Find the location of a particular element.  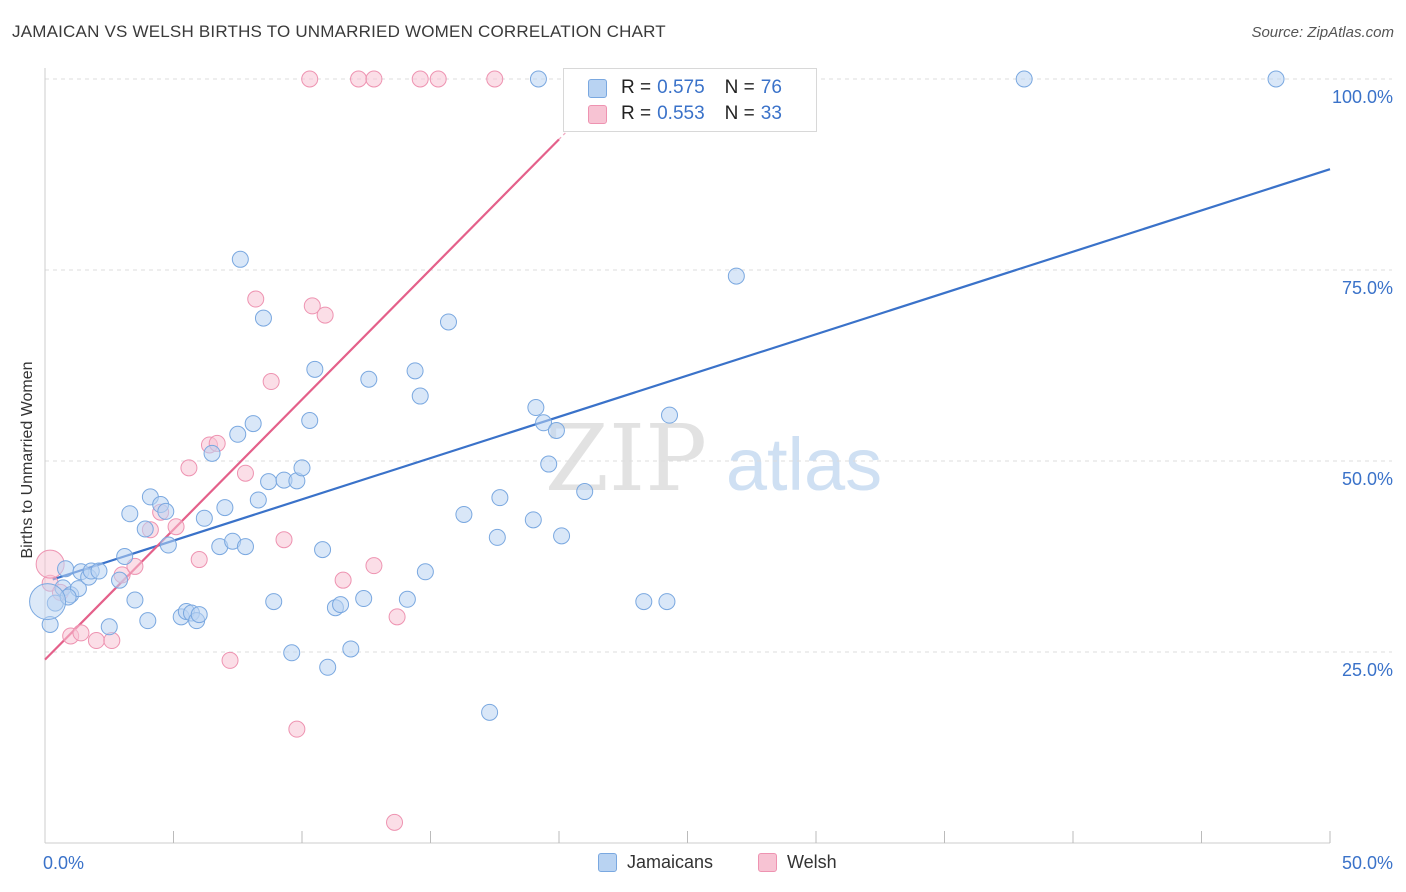

correlation-legend: R = 0.575 N = 76 R = 0.553 N = 33 is located at coordinates (690, 100).